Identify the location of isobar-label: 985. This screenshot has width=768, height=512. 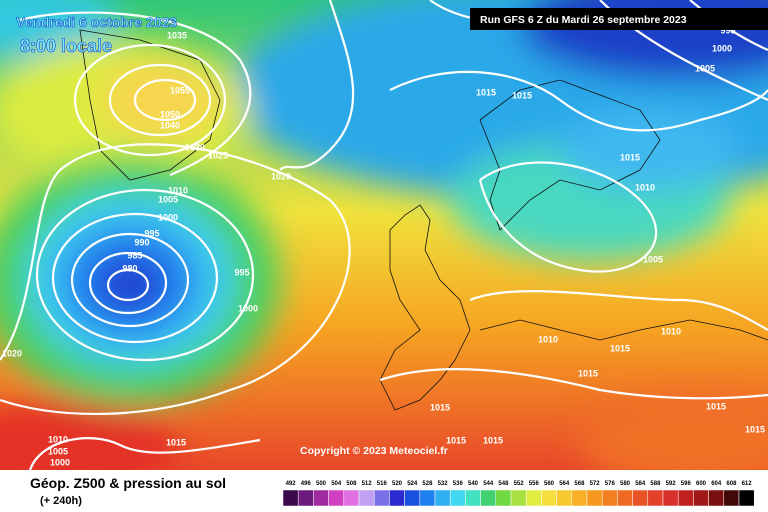
(134, 255).